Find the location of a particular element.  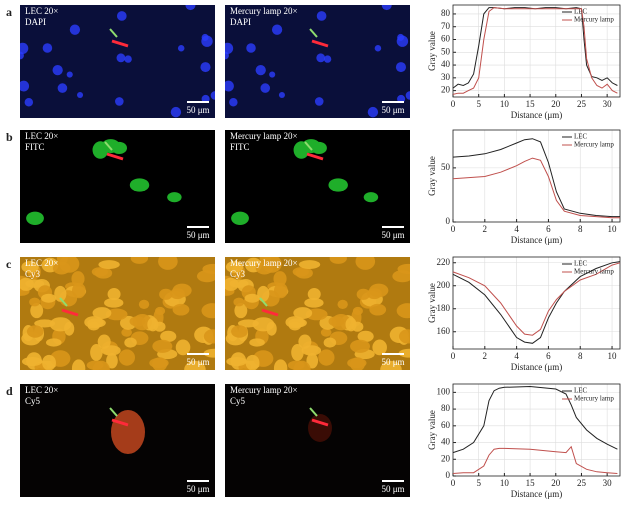

y-tick-label: 60 is located at coordinates (446, 39).